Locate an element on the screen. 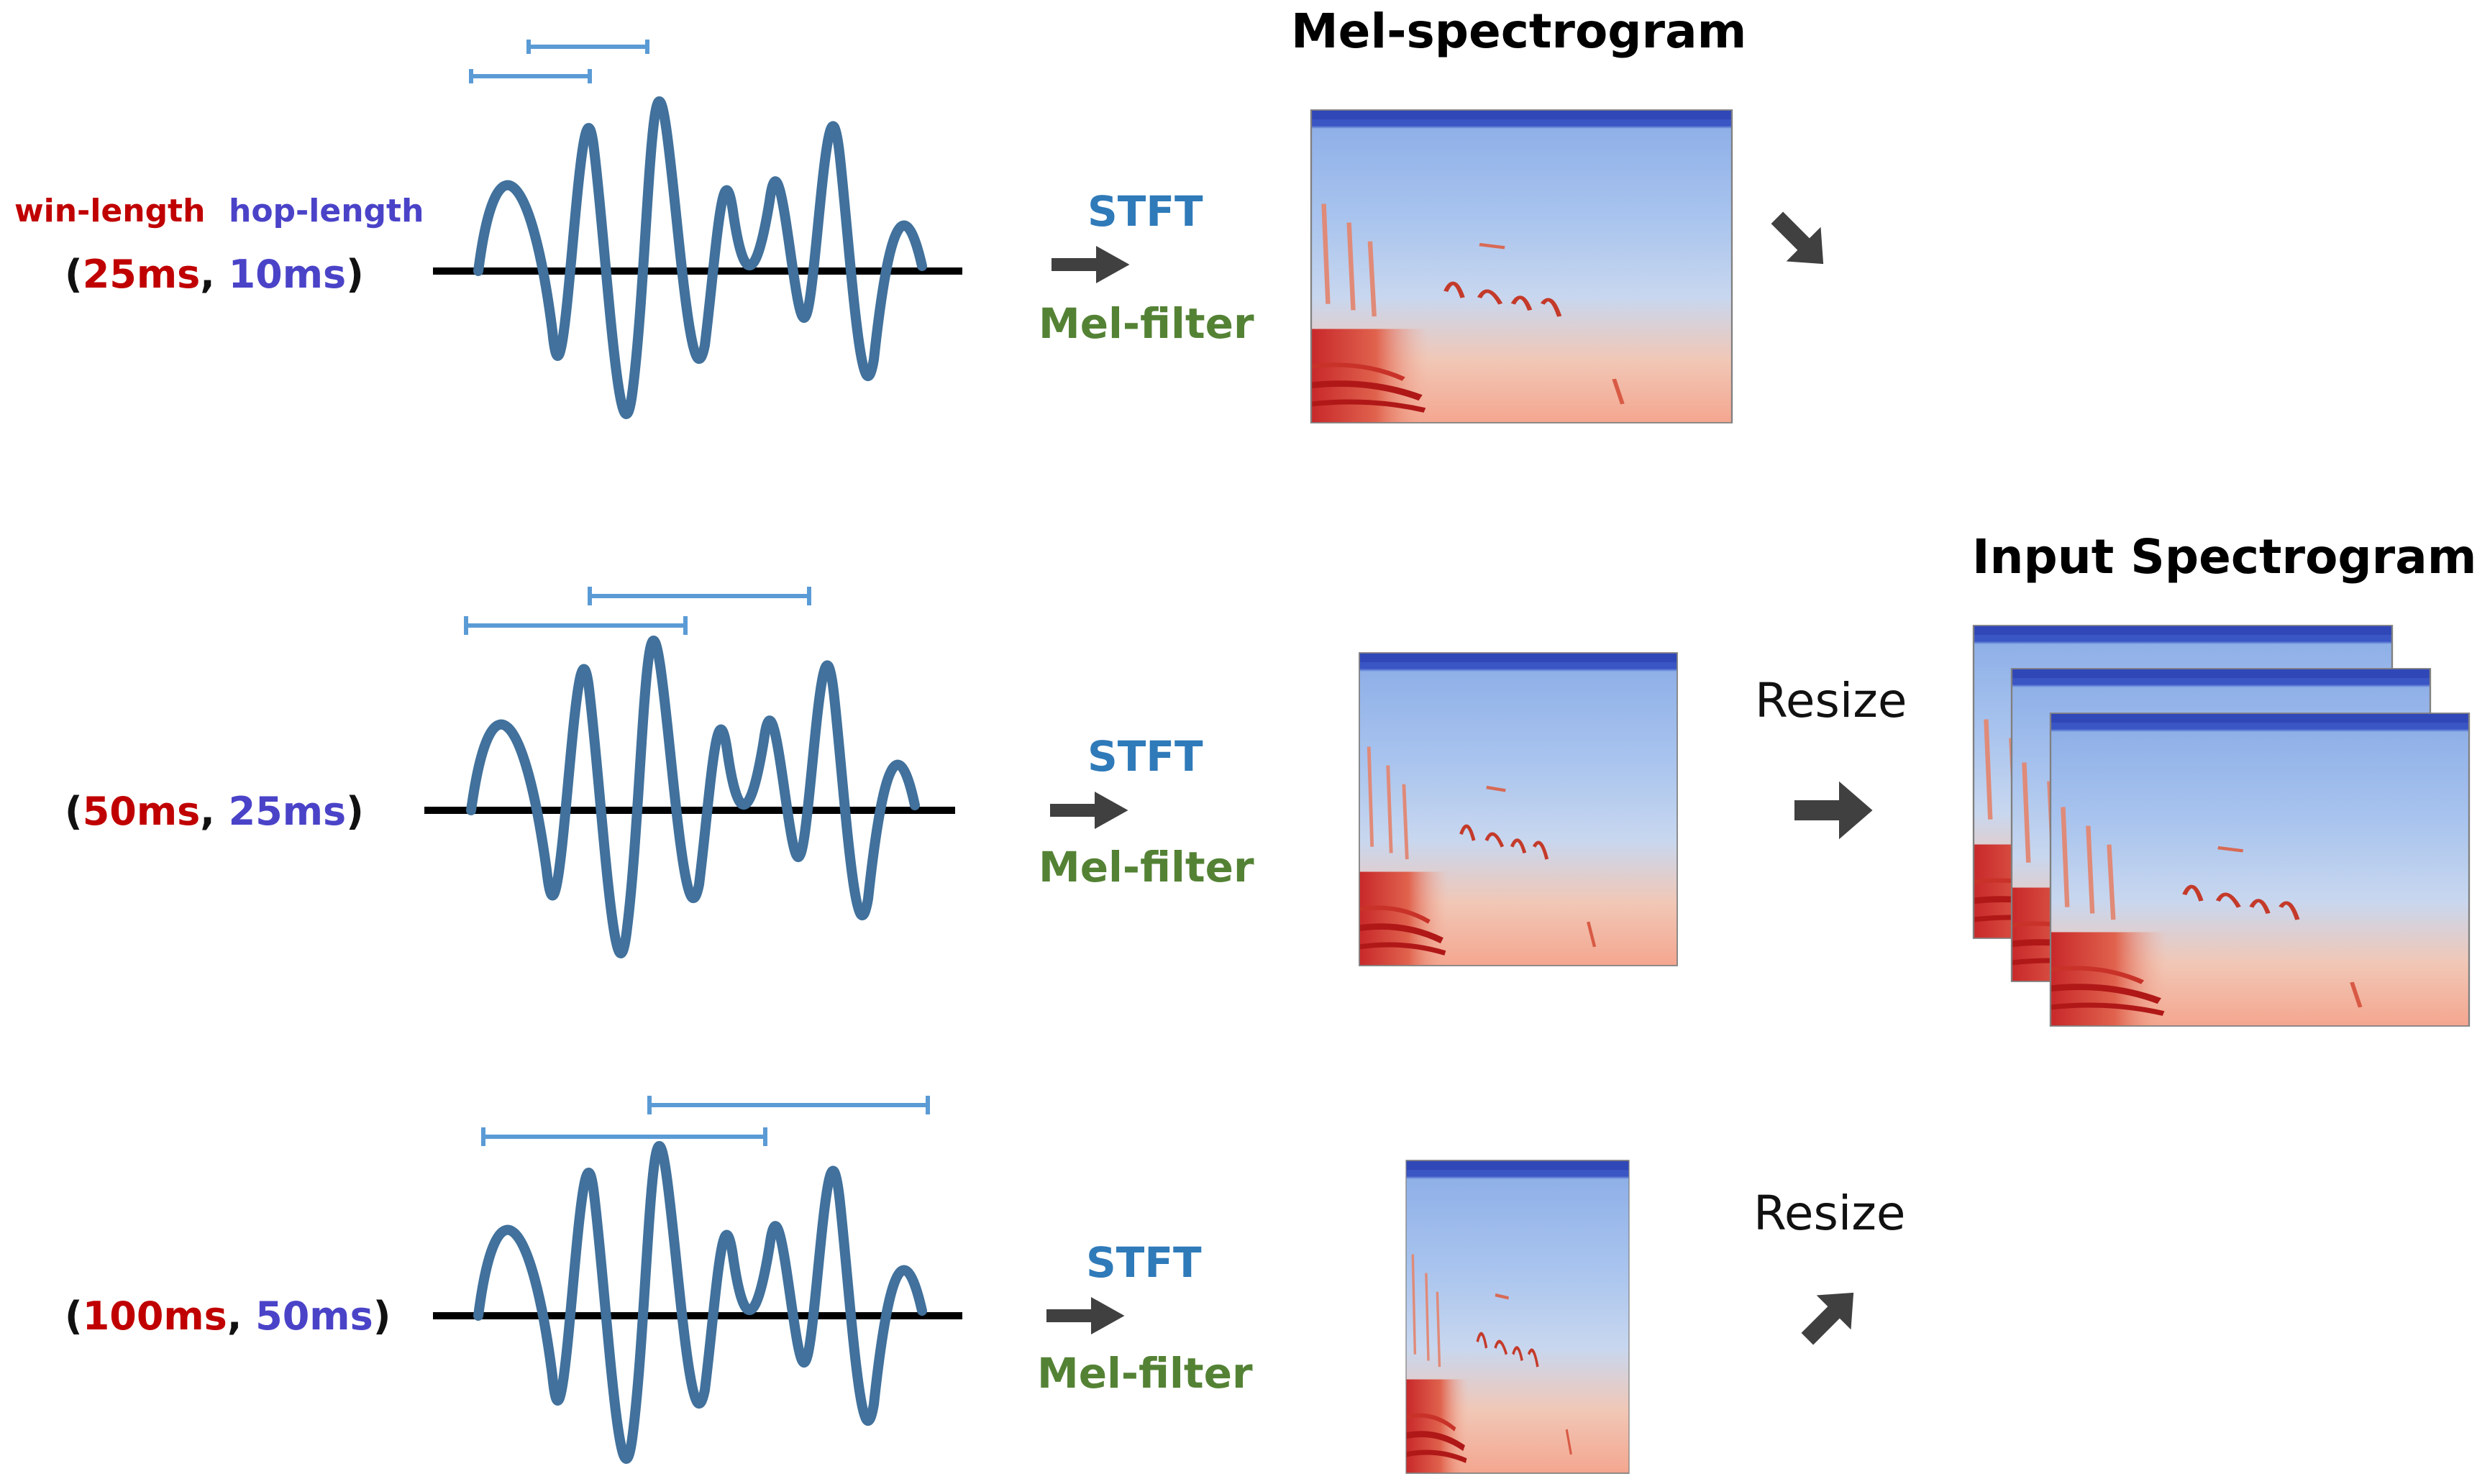  row-2-waveform is located at coordinates (689, 772).